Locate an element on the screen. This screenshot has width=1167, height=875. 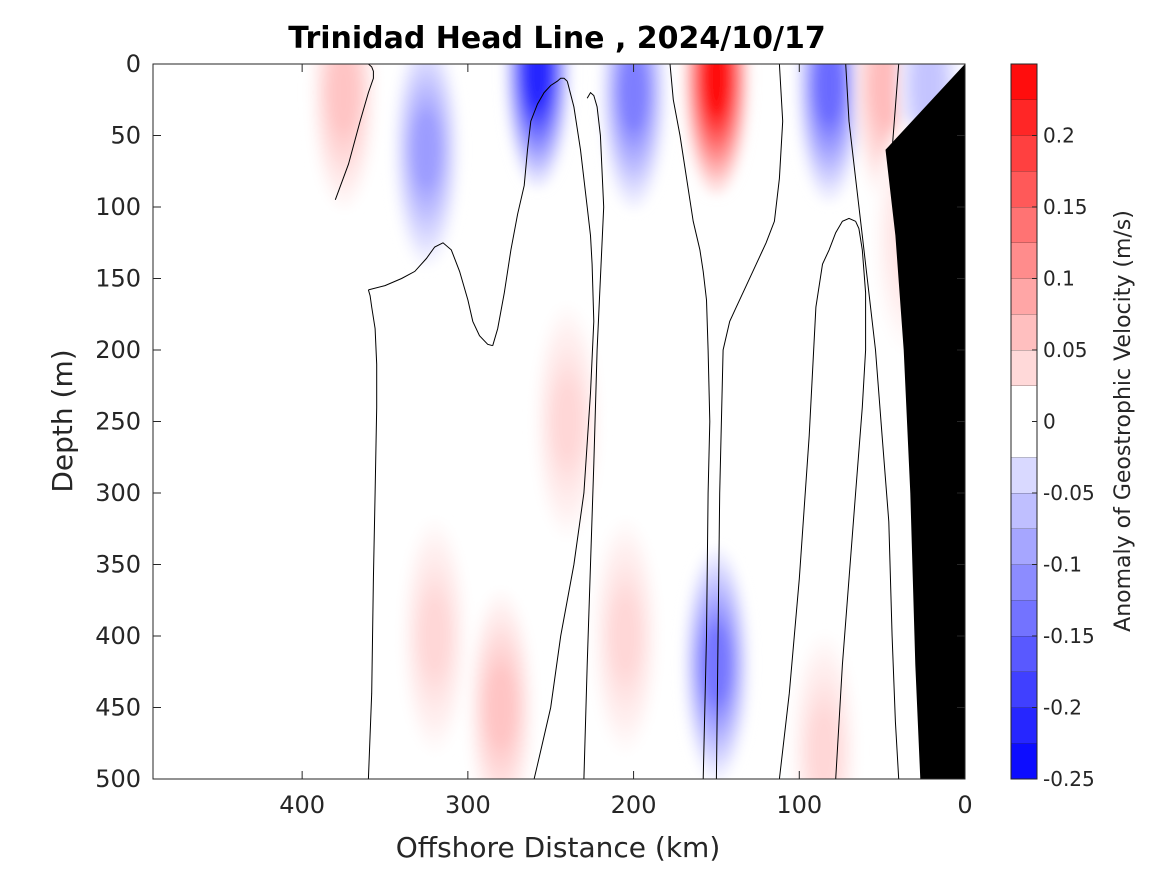
colorbar-tick-label: 0.1 is located at coordinates (1059, 279).